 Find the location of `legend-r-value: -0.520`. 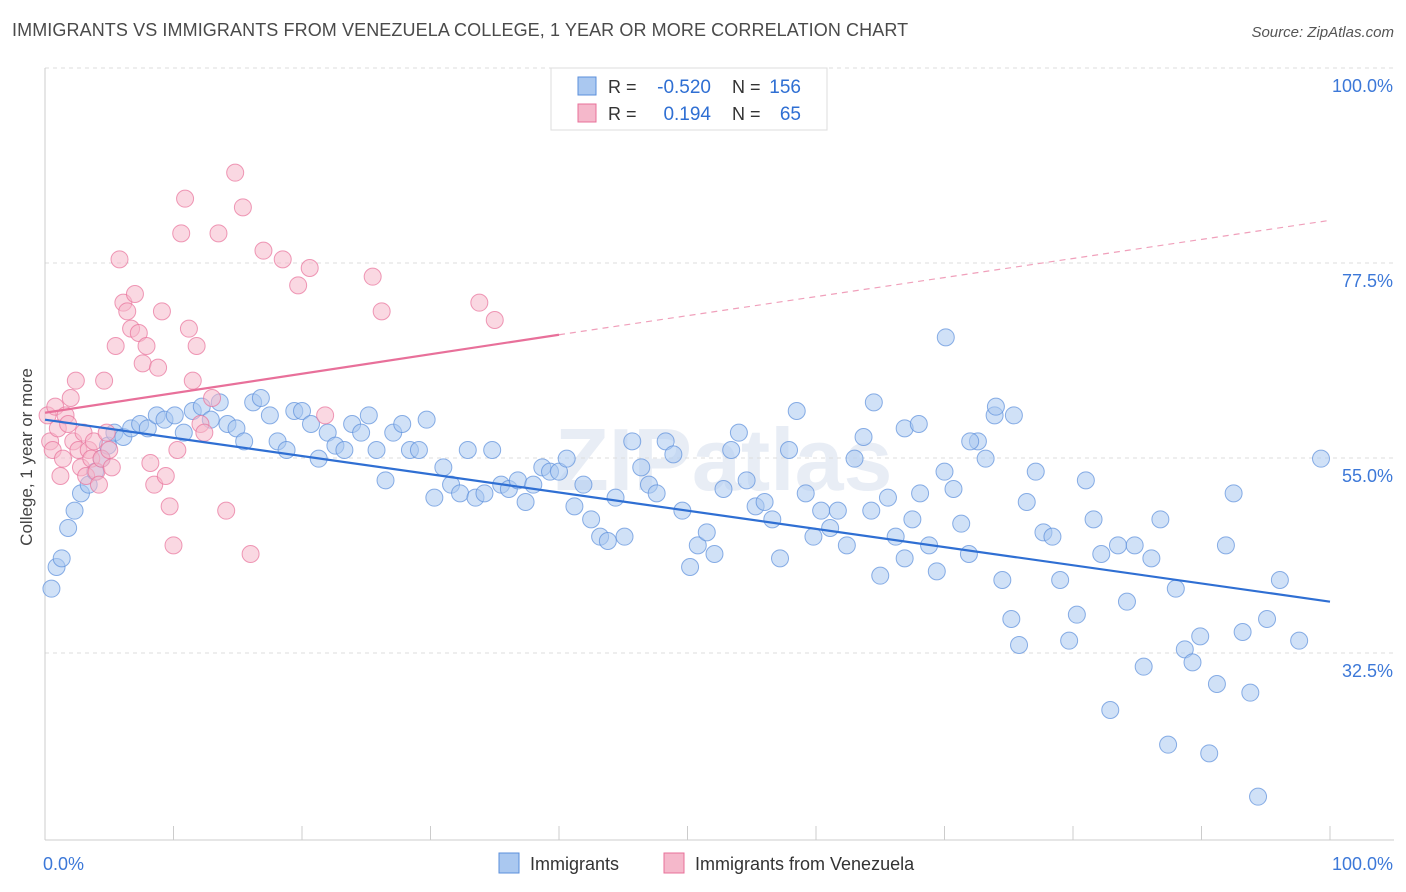

legend-r-value: -0.520 is located at coordinates (684, 87).